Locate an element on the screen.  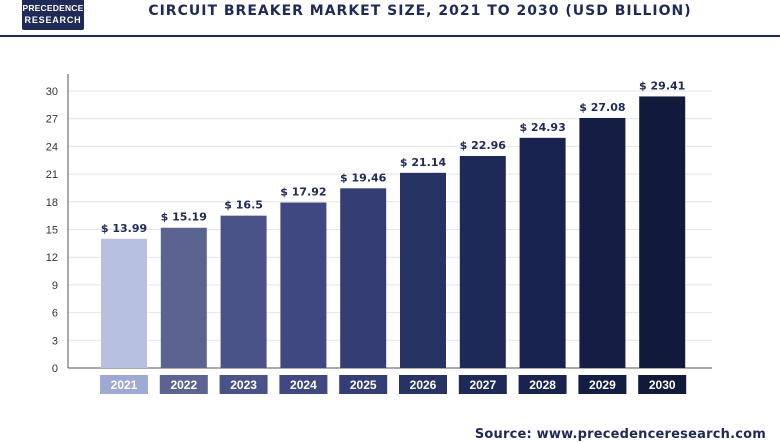
bar-2026 is located at coordinates (423, 270).